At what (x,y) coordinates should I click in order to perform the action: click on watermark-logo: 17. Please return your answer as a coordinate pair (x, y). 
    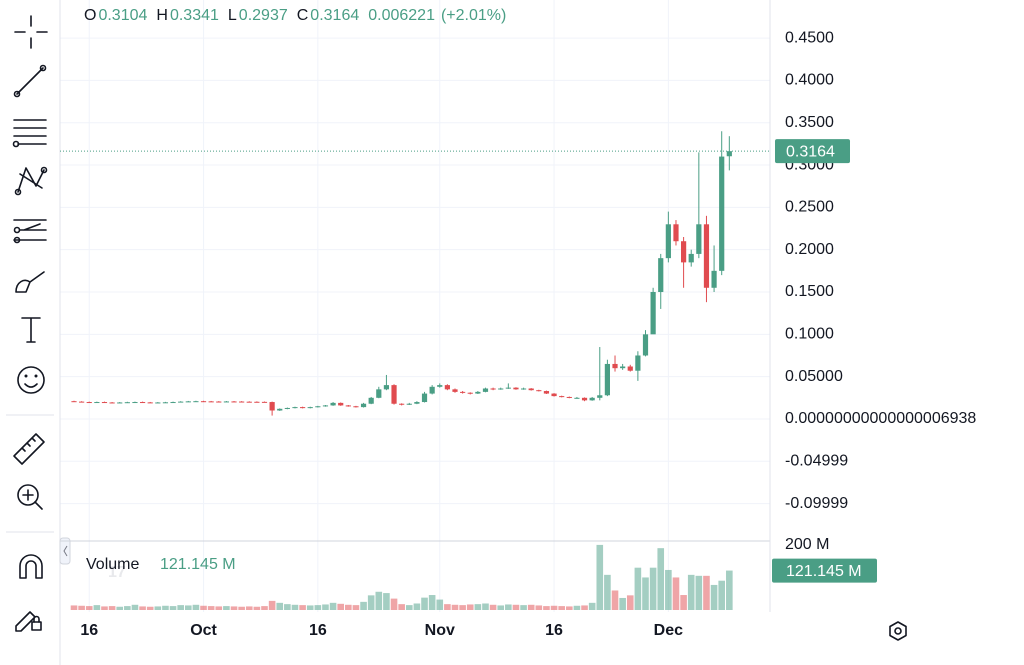
    Looking at the image, I should click on (117, 572).